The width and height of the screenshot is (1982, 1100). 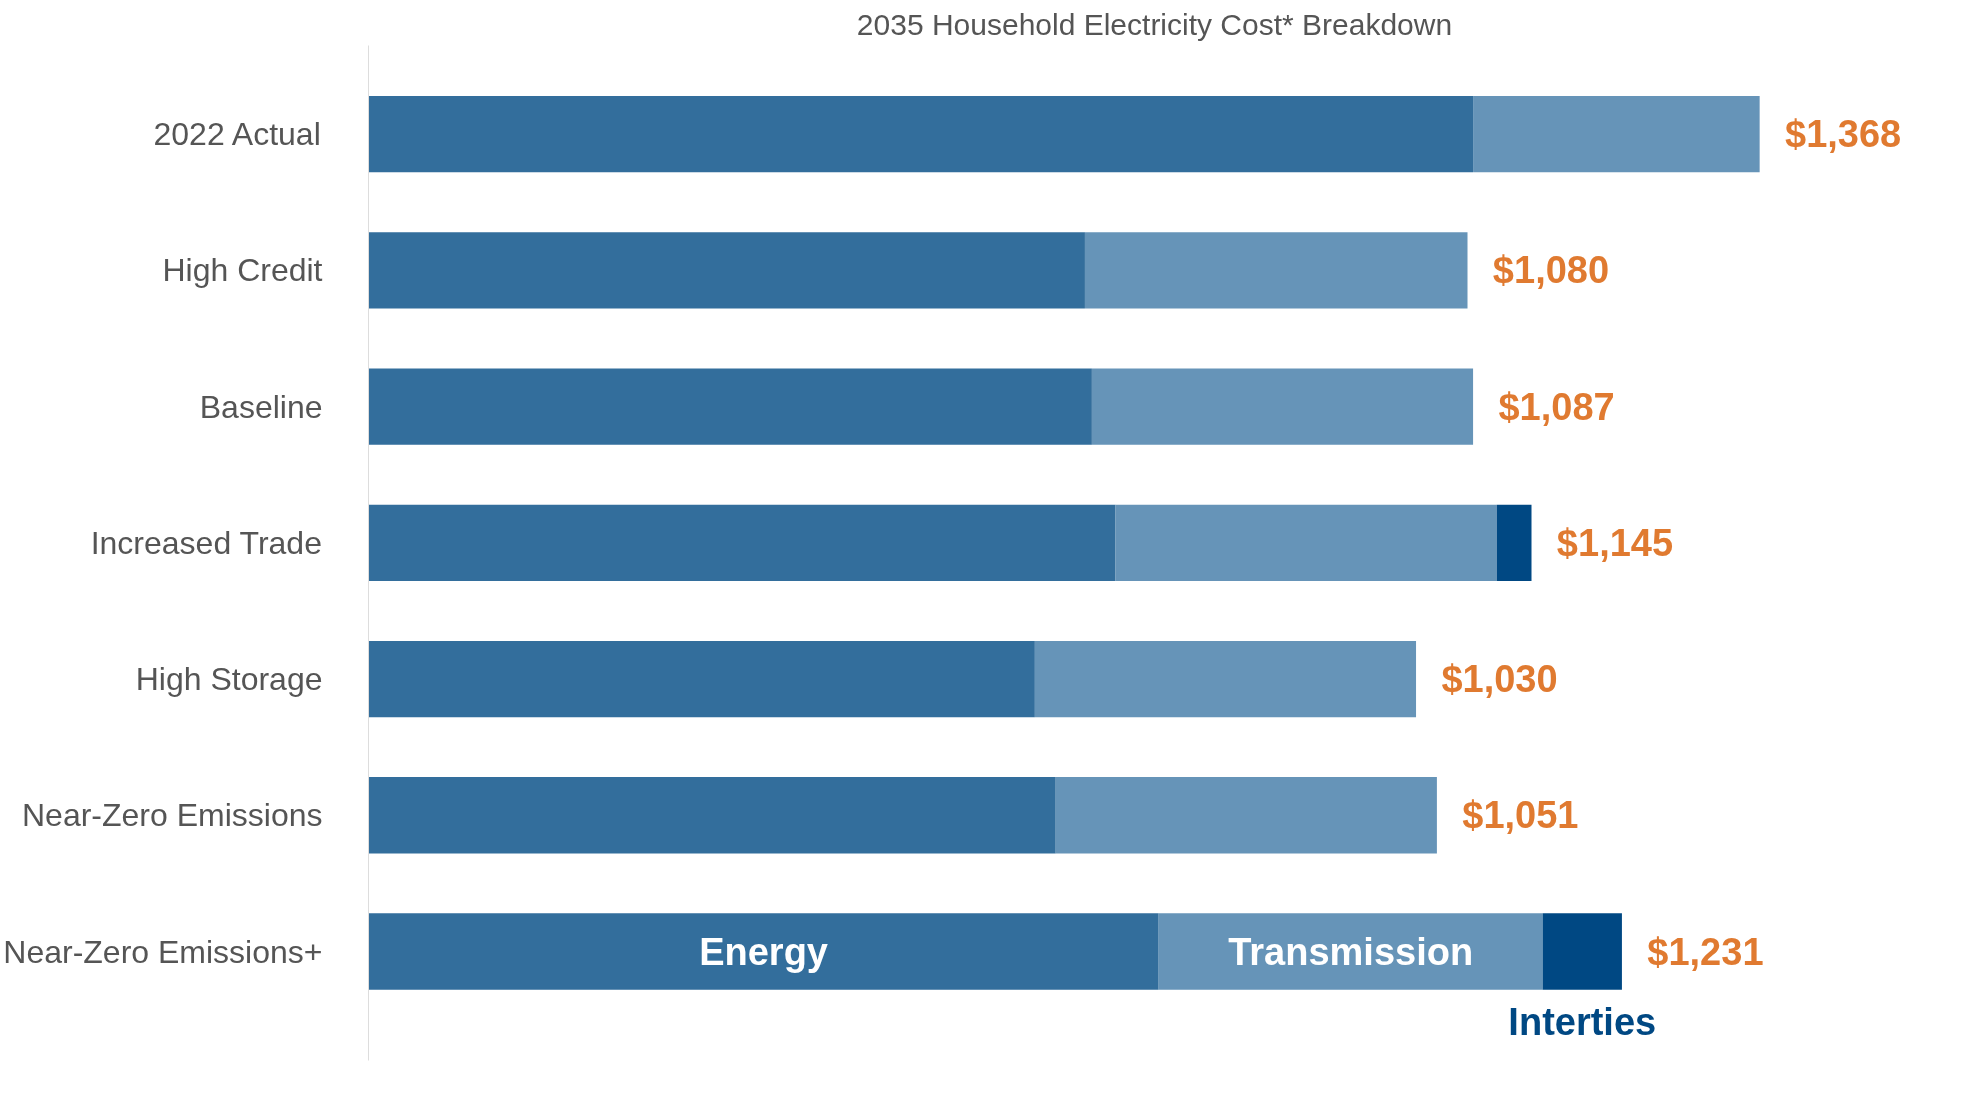 I want to click on series-label: Energy, so click(x=763, y=951).